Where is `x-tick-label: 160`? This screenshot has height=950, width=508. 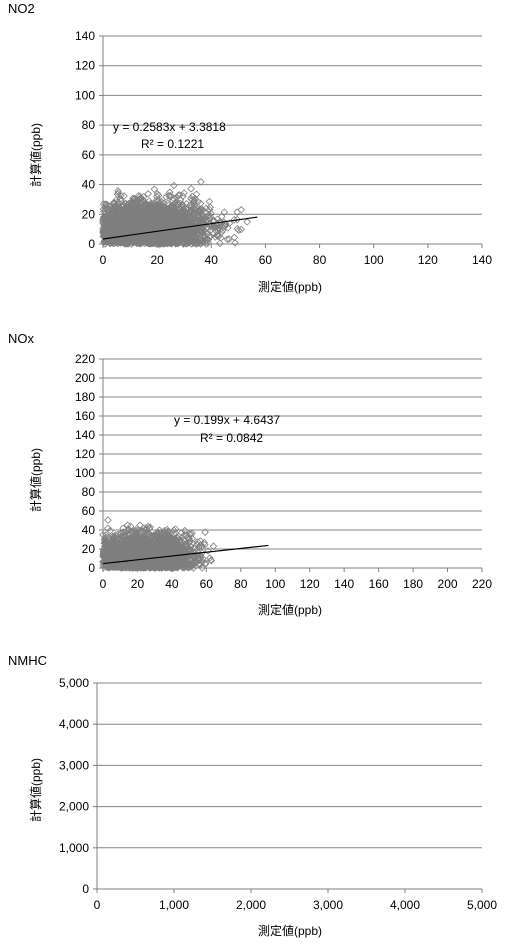
x-tick-label: 160 is located at coordinates (379, 584).